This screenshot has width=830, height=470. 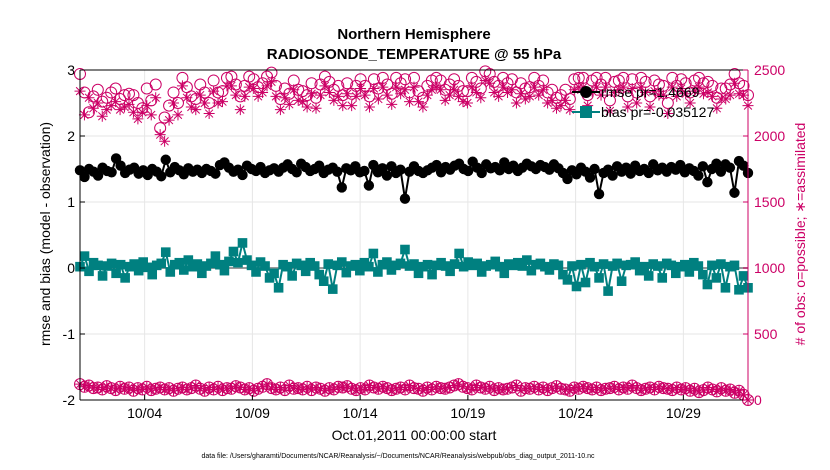 What do you see at coordinates (769, 268) in the screenshot?
I see `y2-tick-label: 1000` at bounding box center [769, 268].